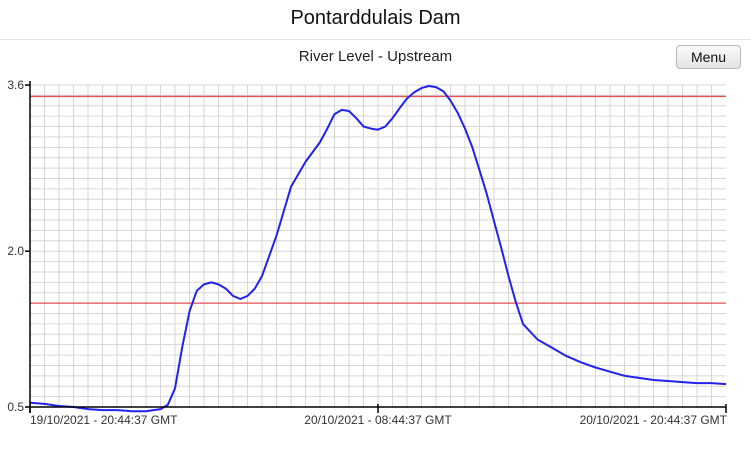  I want to click on menu-button: Menu, so click(708, 57).